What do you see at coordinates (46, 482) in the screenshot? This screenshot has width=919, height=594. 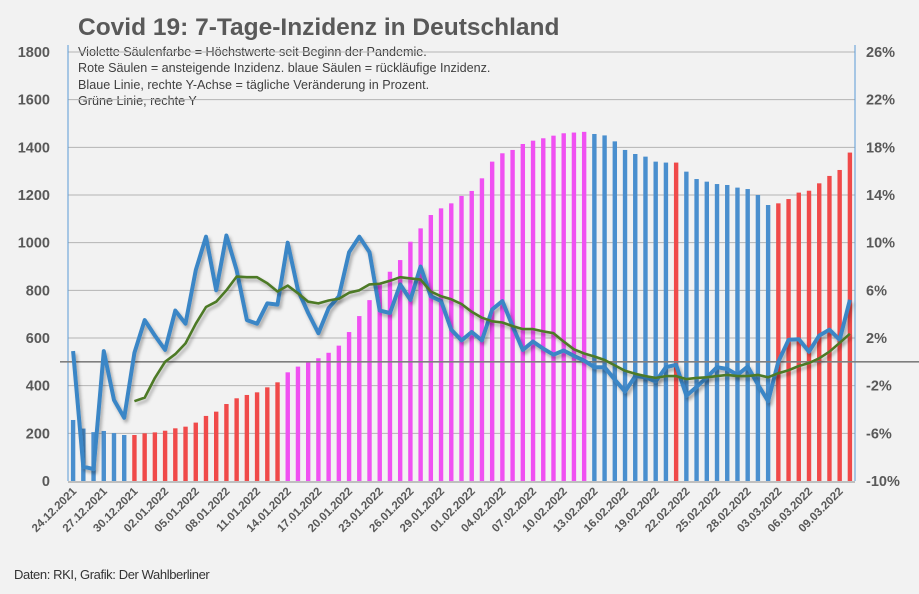 I see `left-axis-tick-label: 0` at bounding box center [46, 482].